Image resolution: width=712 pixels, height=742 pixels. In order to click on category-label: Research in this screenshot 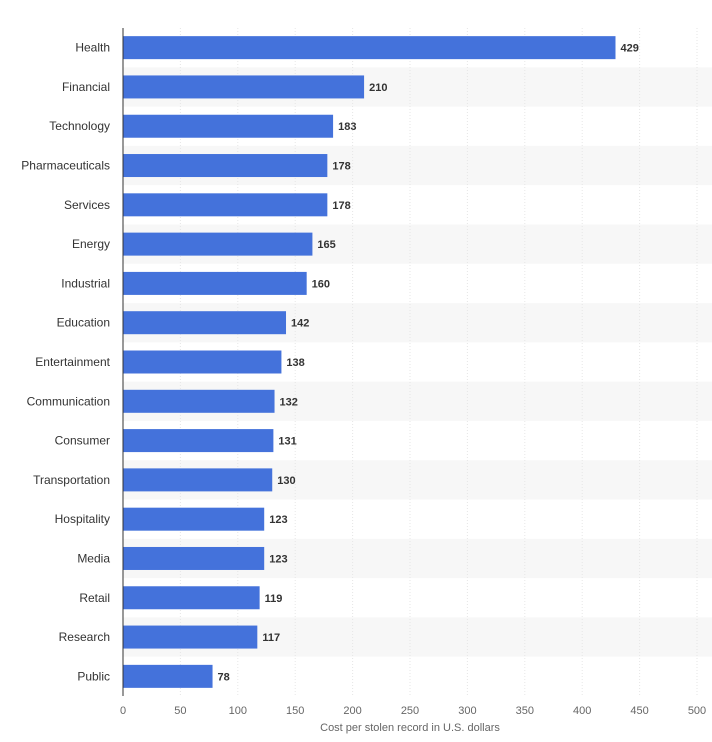, I will do `click(84, 637)`.